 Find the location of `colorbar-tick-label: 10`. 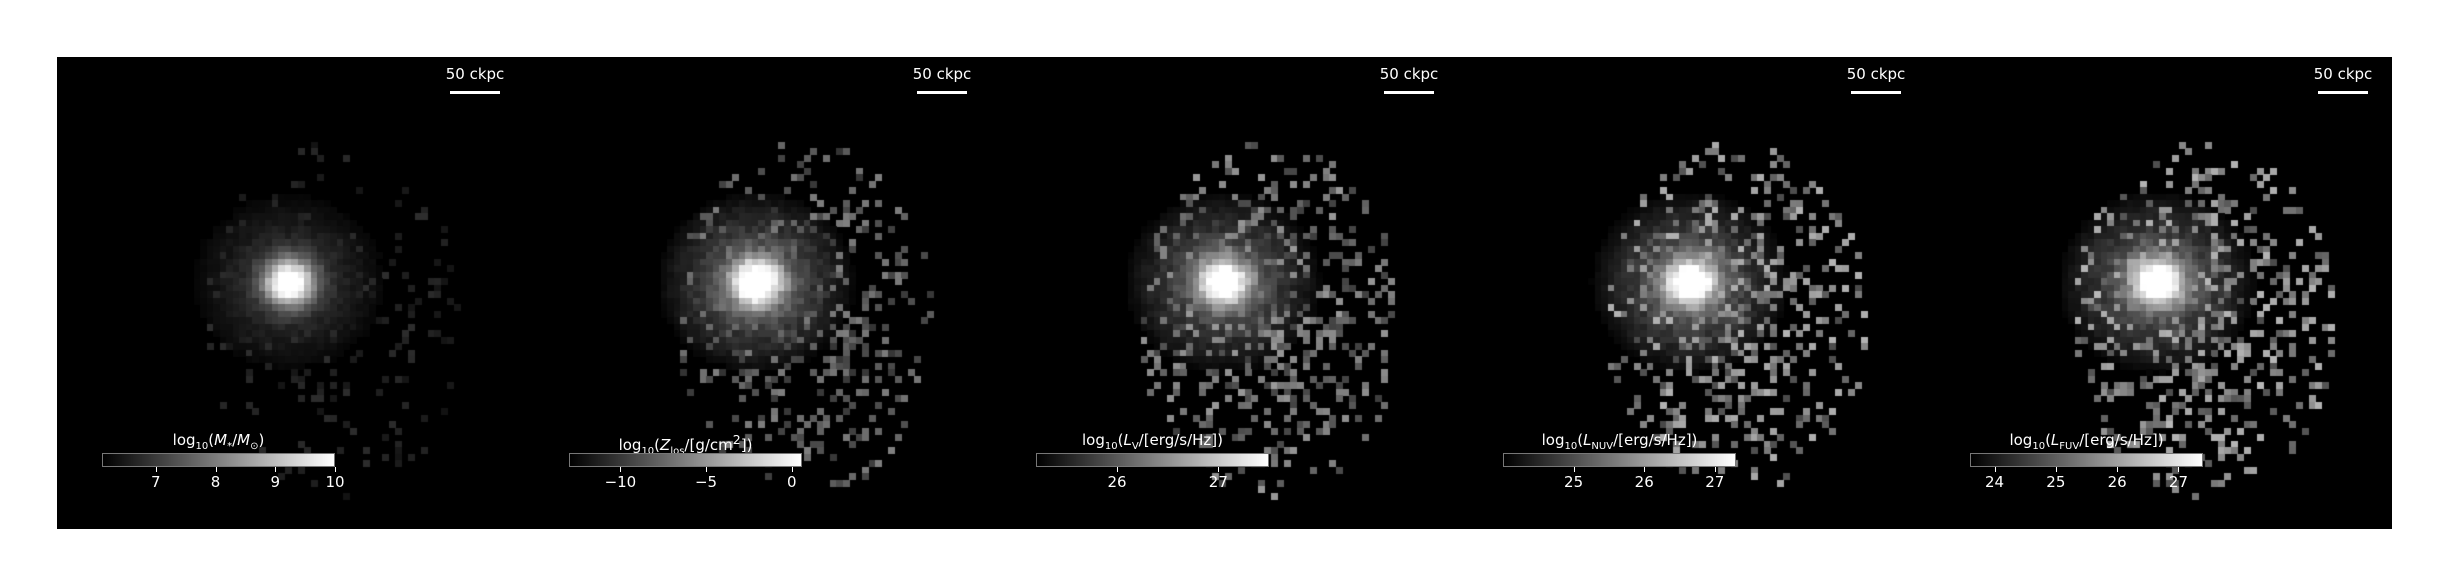

colorbar-tick-label: 10 is located at coordinates (335, 482).